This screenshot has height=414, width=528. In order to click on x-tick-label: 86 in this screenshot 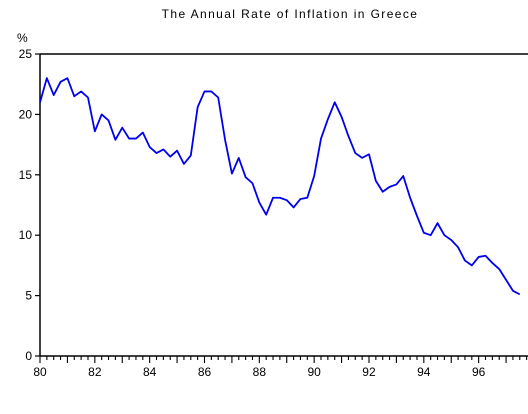, I will do `click(205, 372)`.